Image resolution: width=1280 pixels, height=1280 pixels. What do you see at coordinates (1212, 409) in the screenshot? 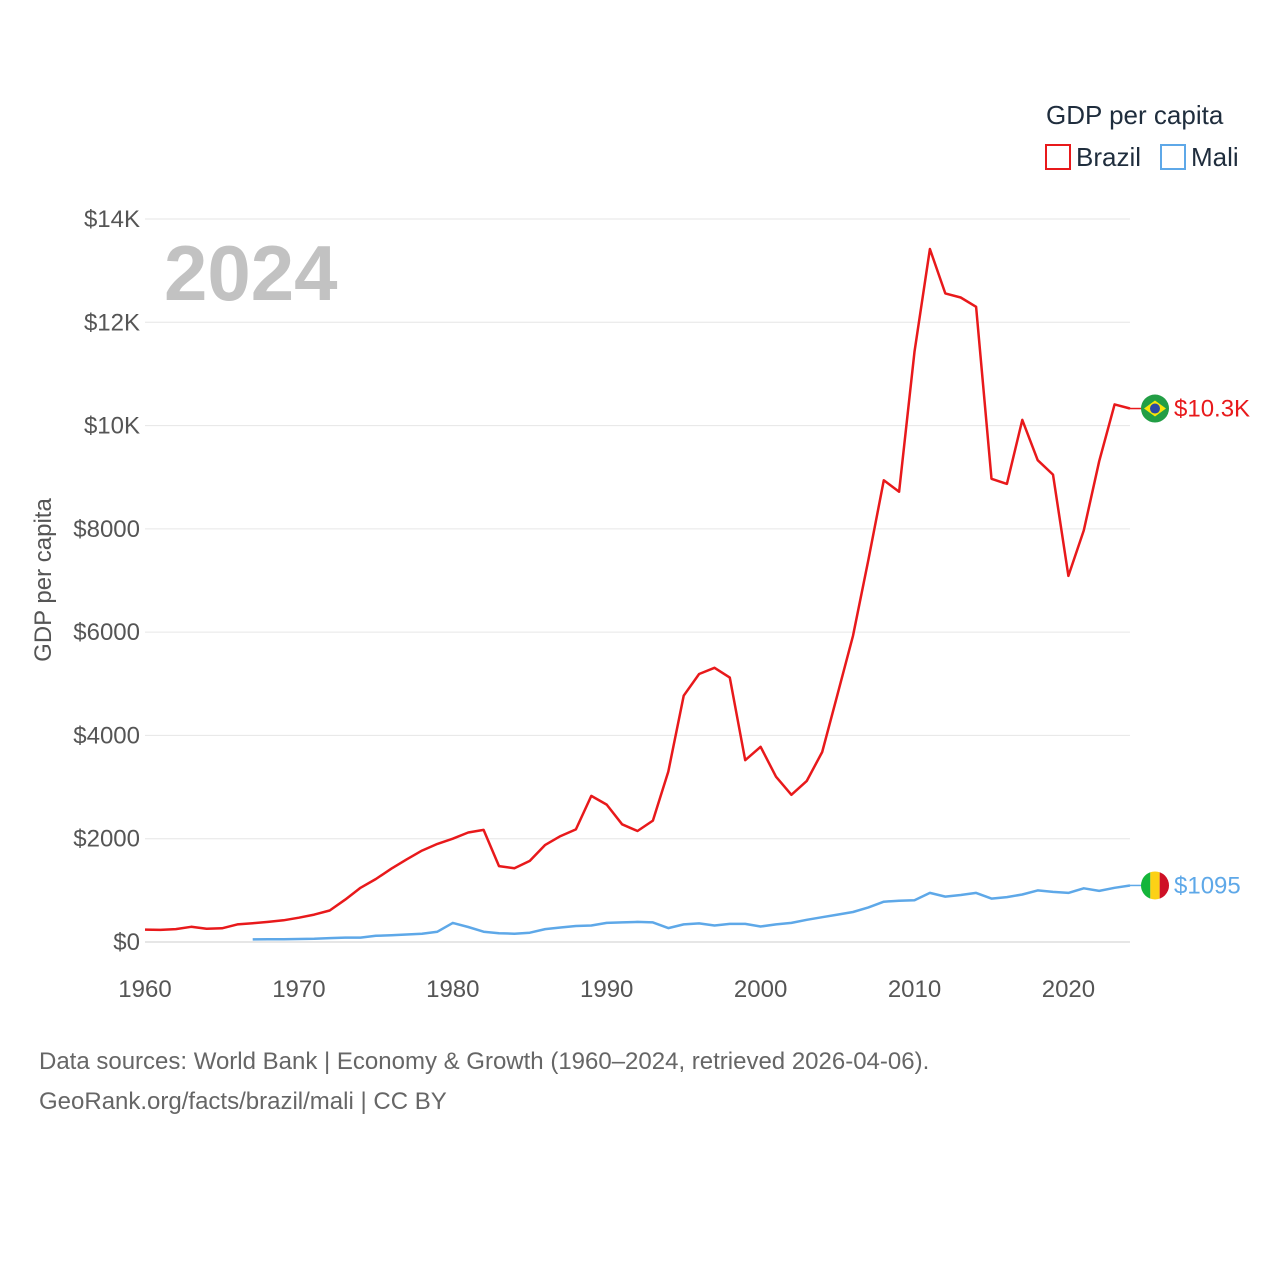
I see `end-label-brazil: $10.3K` at bounding box center [1212, 409].